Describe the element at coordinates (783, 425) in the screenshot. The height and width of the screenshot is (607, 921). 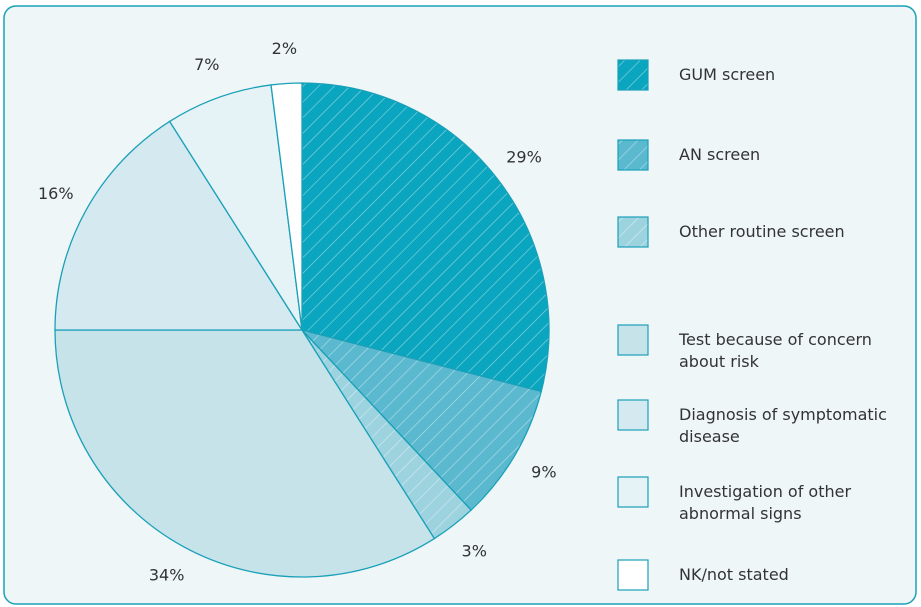
I see `legend-label: Diagnosis of symptomatic disease` at that location.